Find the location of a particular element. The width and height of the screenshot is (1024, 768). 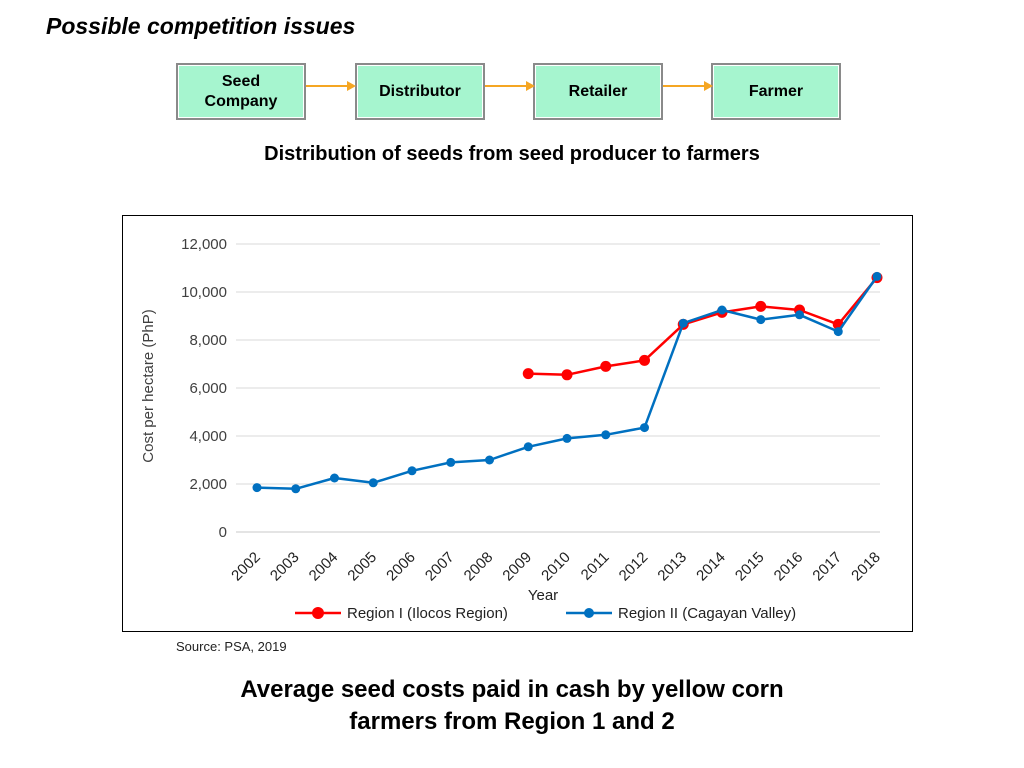

x-axis-title: Year is located at coordinates (543, 595).